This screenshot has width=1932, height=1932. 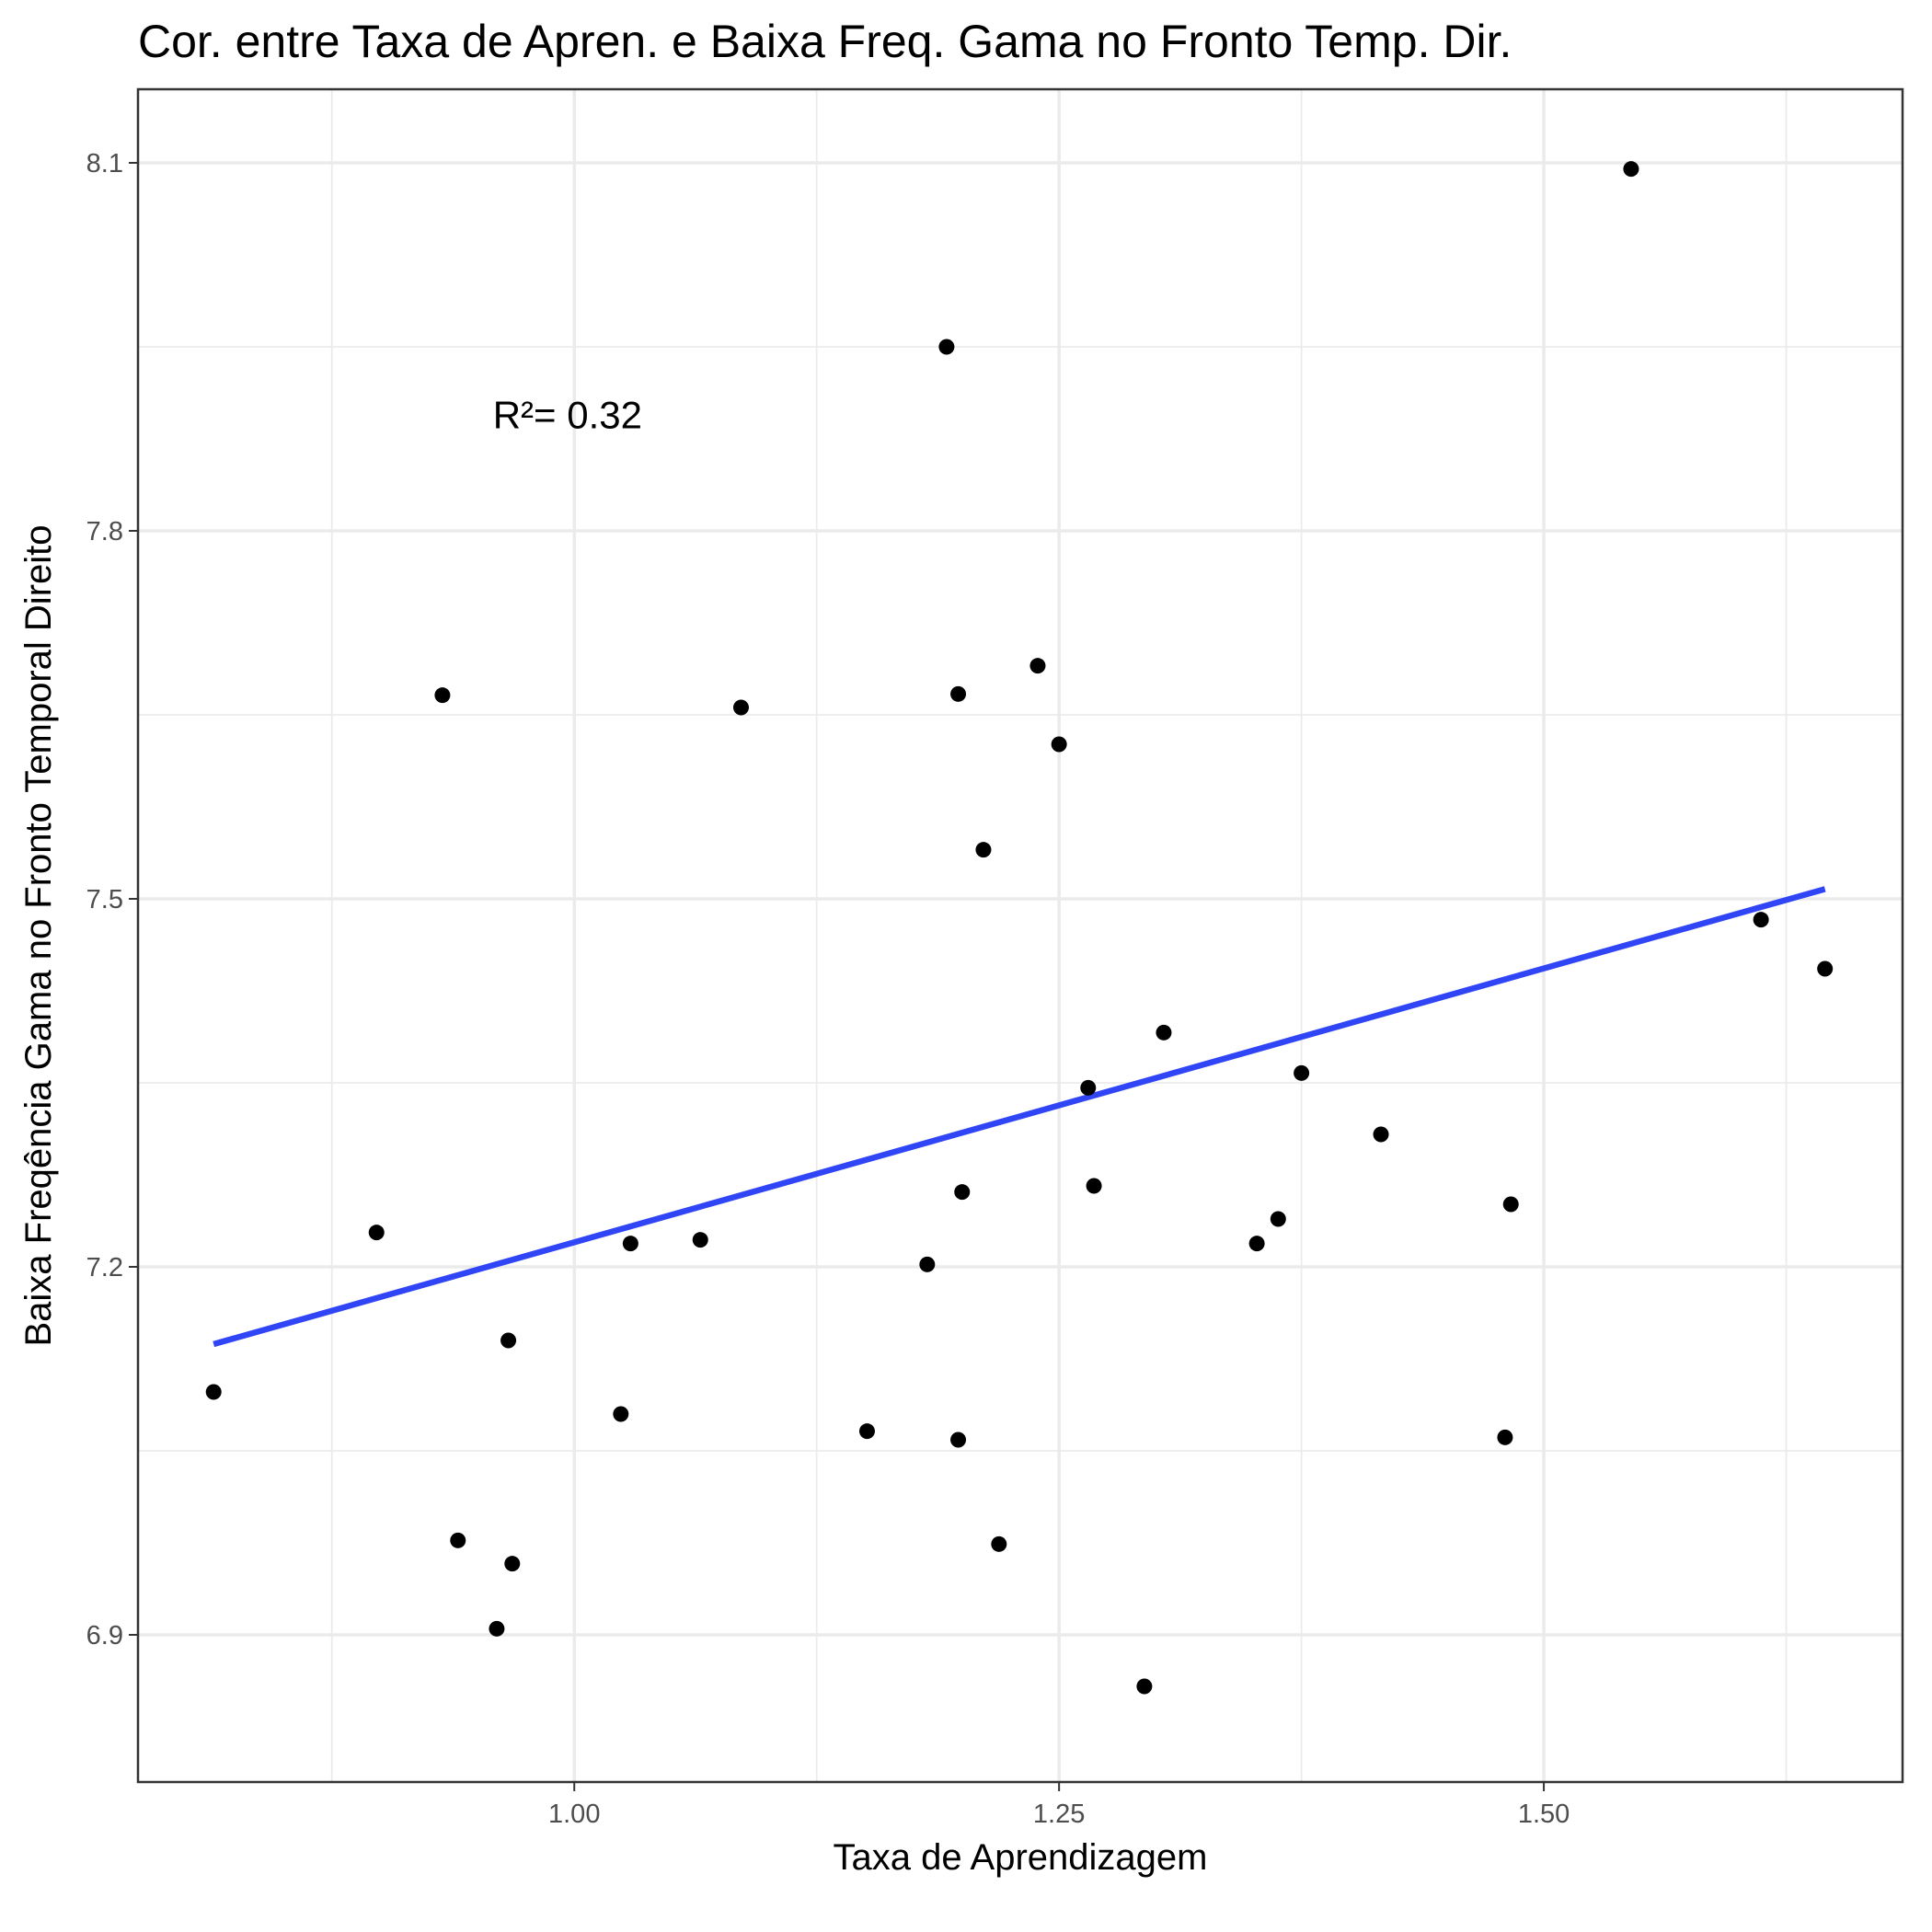 I want to click on x-axis-title: Taxa de Aprendizagem, so click(x=1021, y=1857).